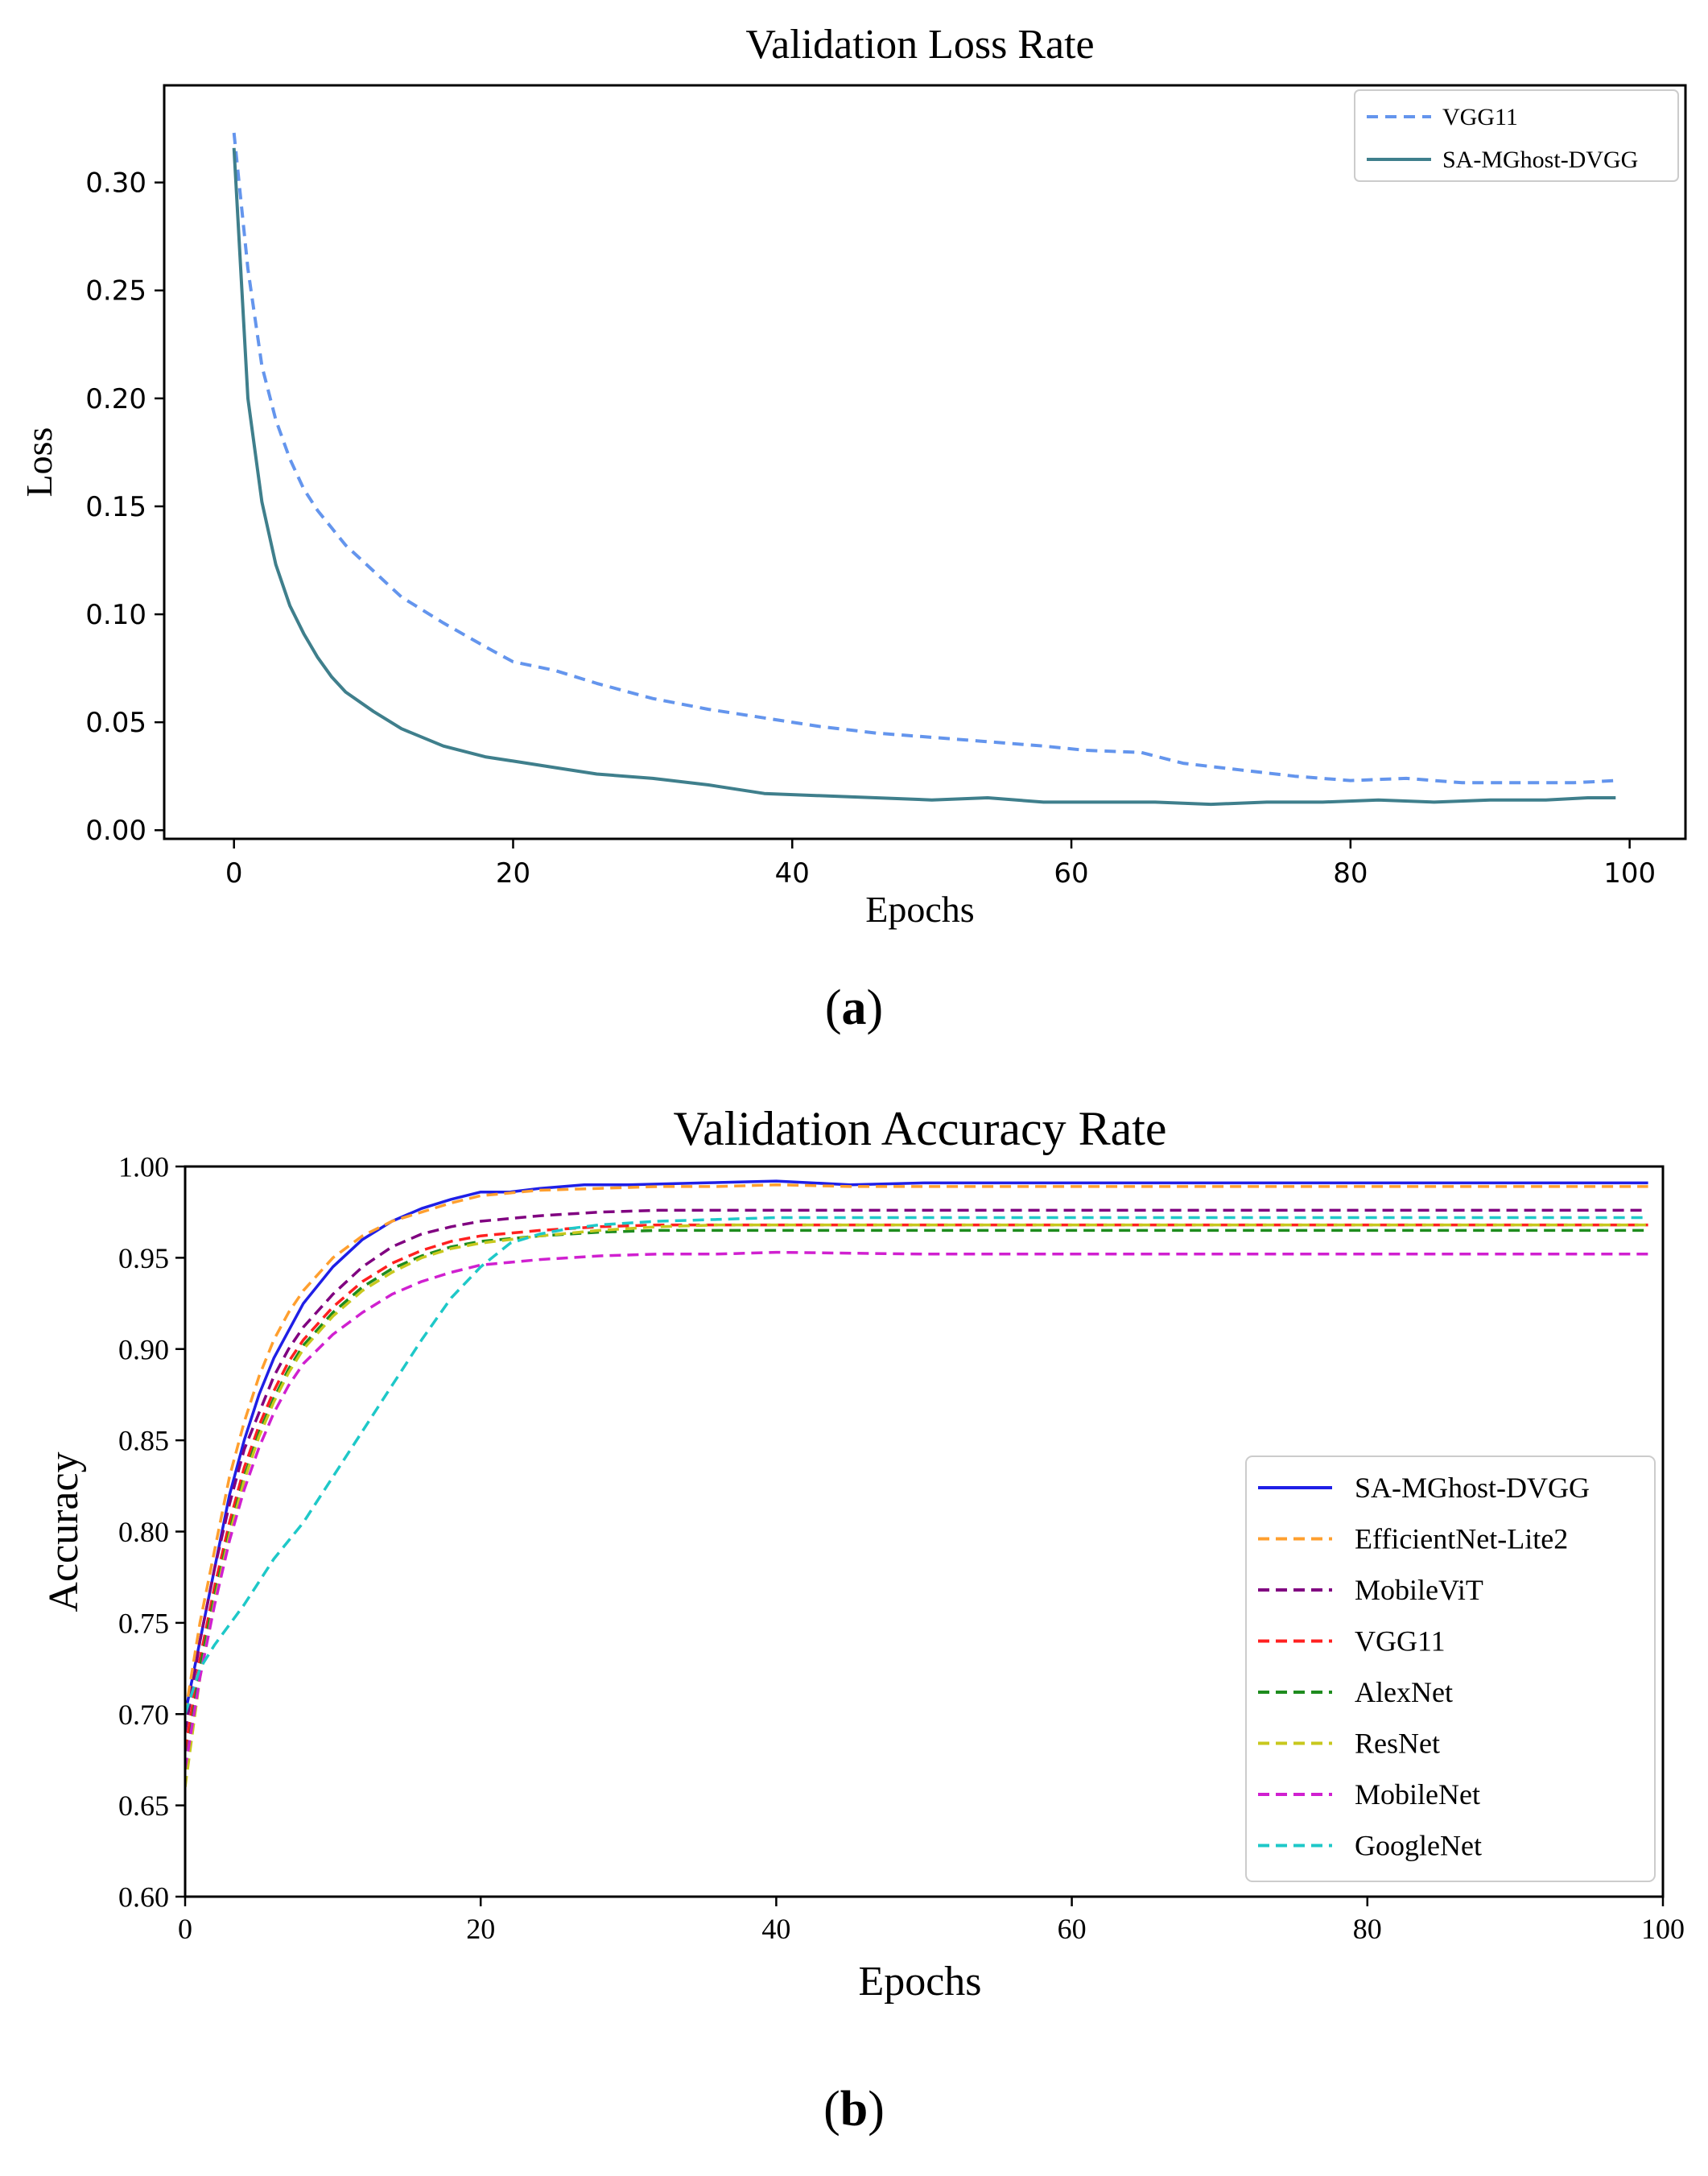  What do you see at coordinates (1480, 117) in the screenshot?
I see `panel-a-legend-label-vgg11: VGG11` at bounding box center [1480, 117].